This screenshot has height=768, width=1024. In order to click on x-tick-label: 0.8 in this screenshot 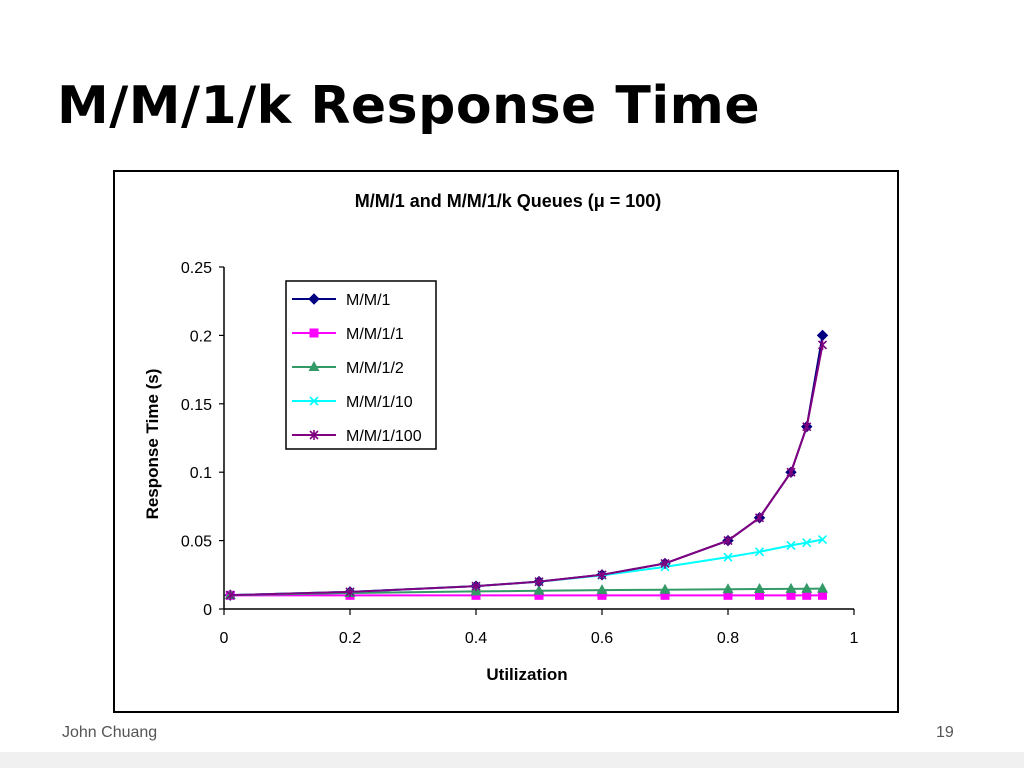, I will do `click(728, 638)`.